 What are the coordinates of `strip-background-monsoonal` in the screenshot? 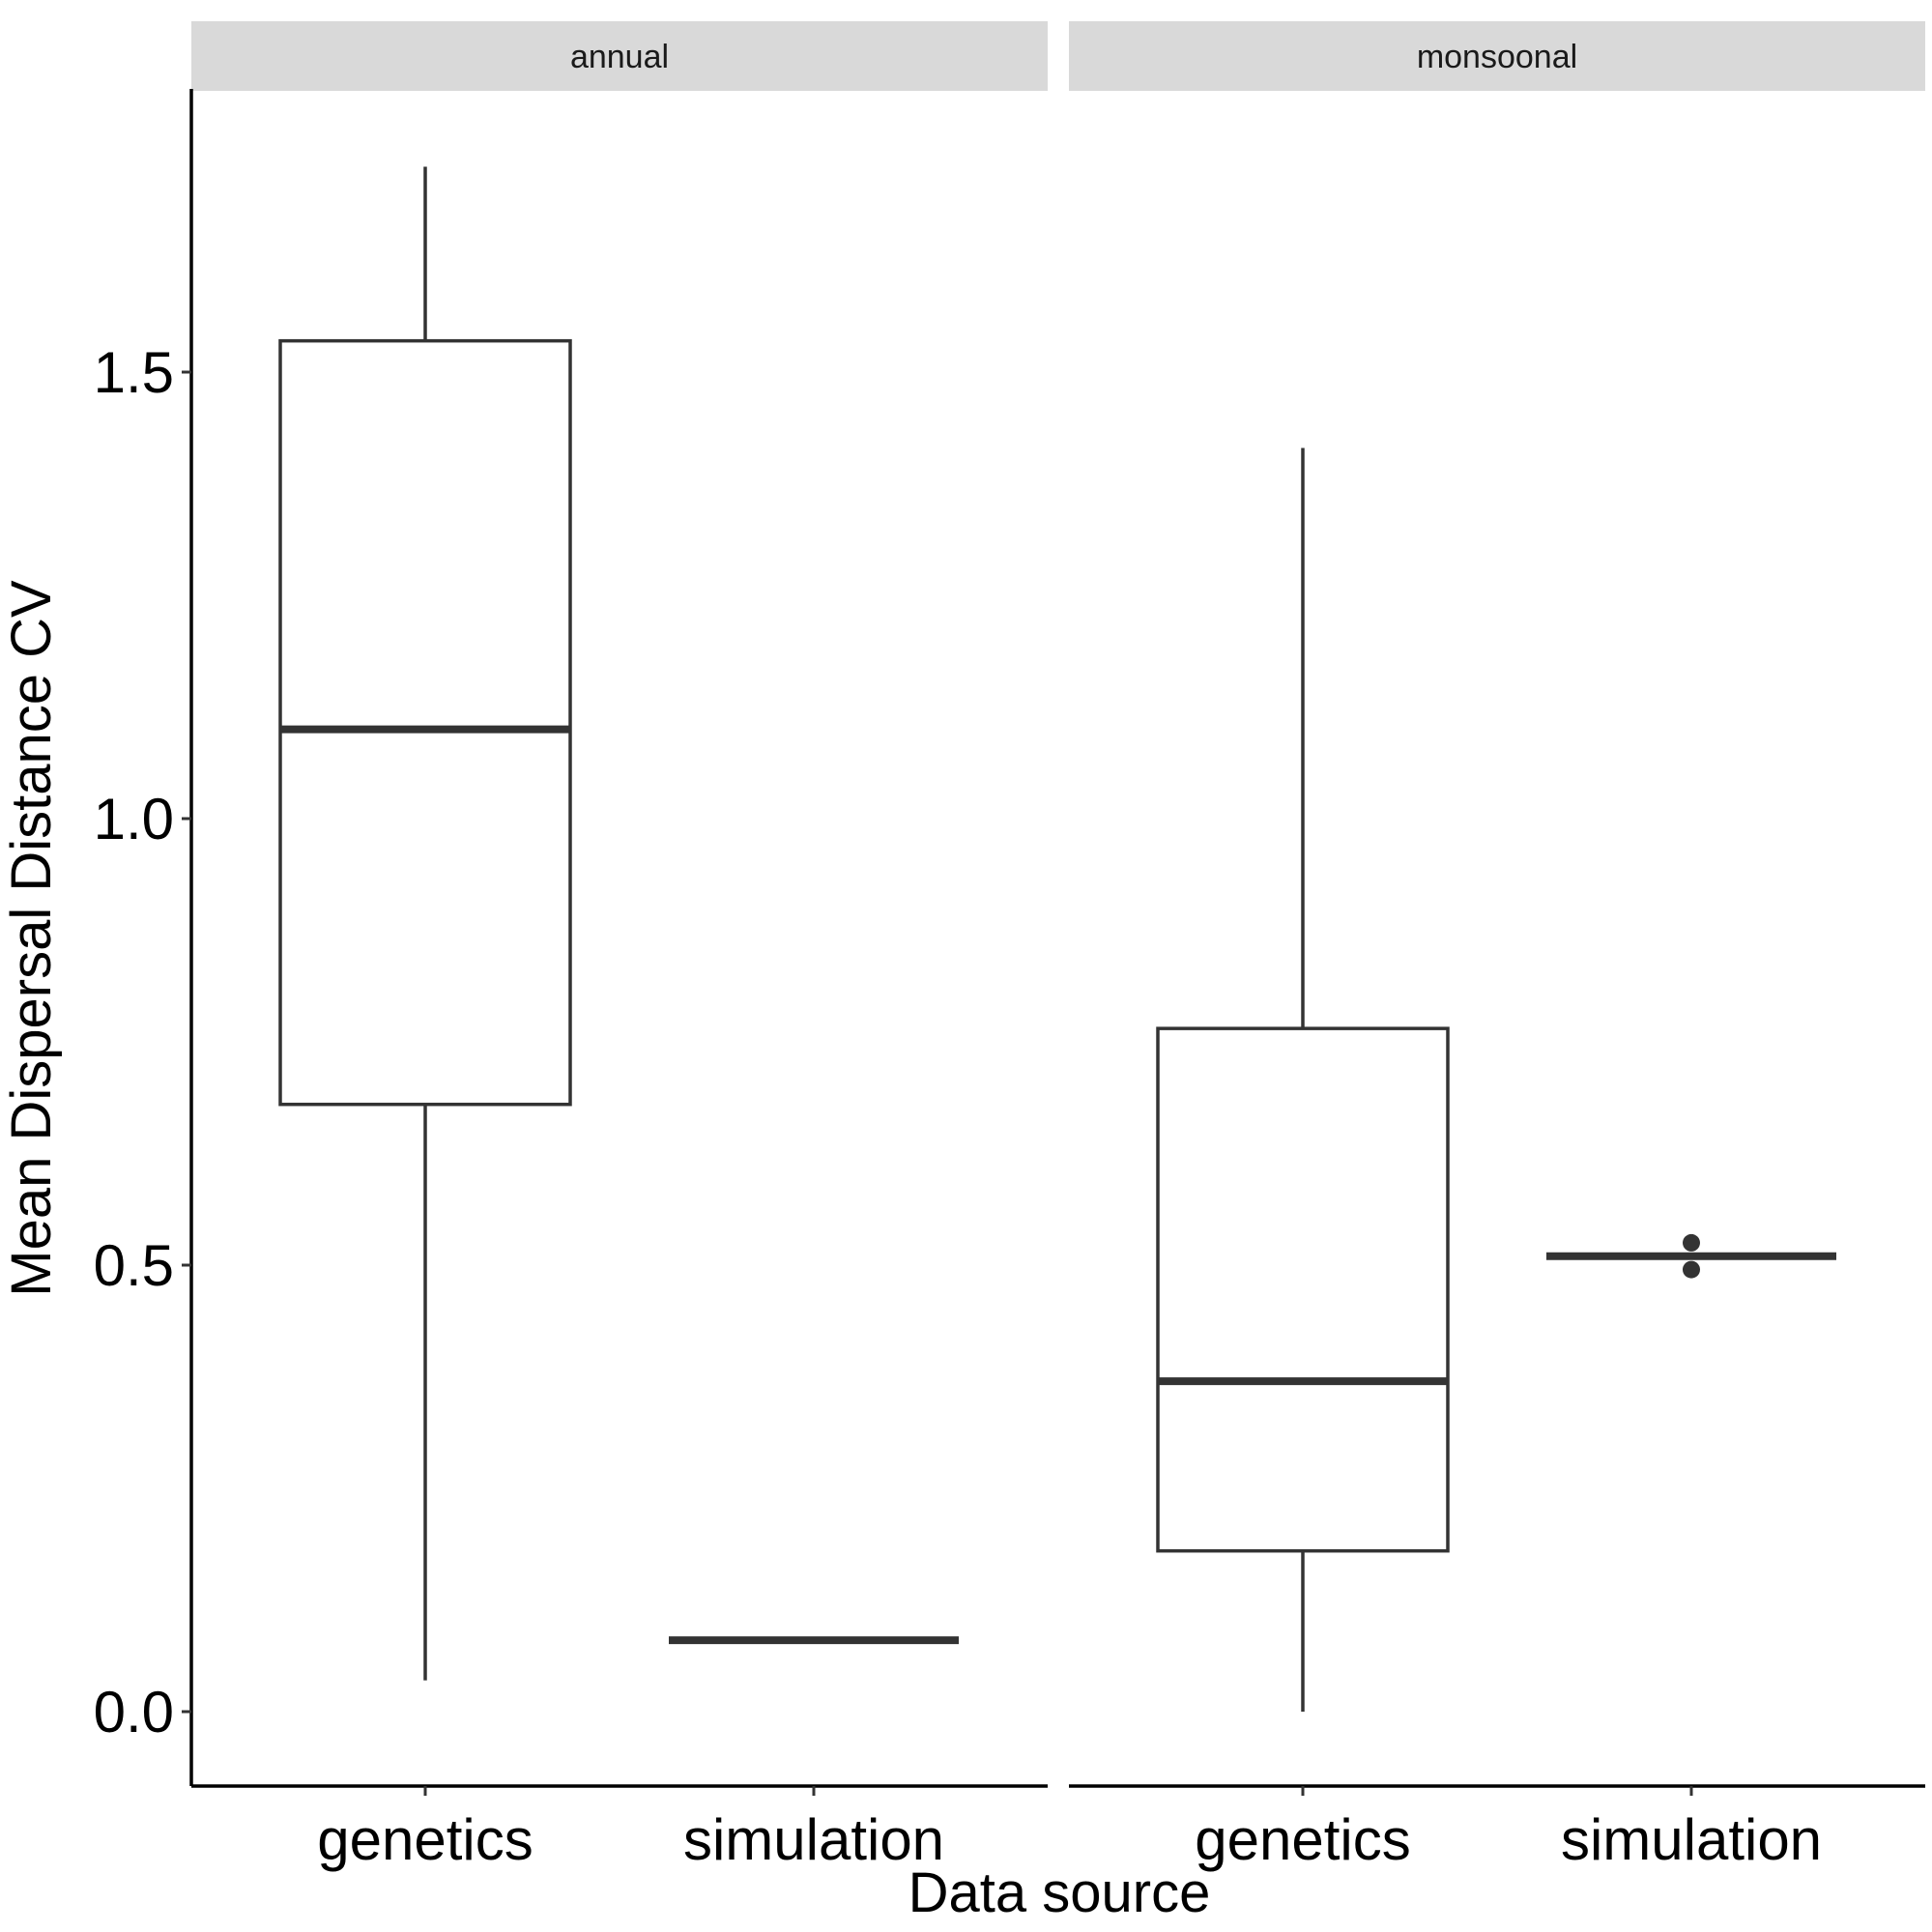 It's located at (1497, 56).